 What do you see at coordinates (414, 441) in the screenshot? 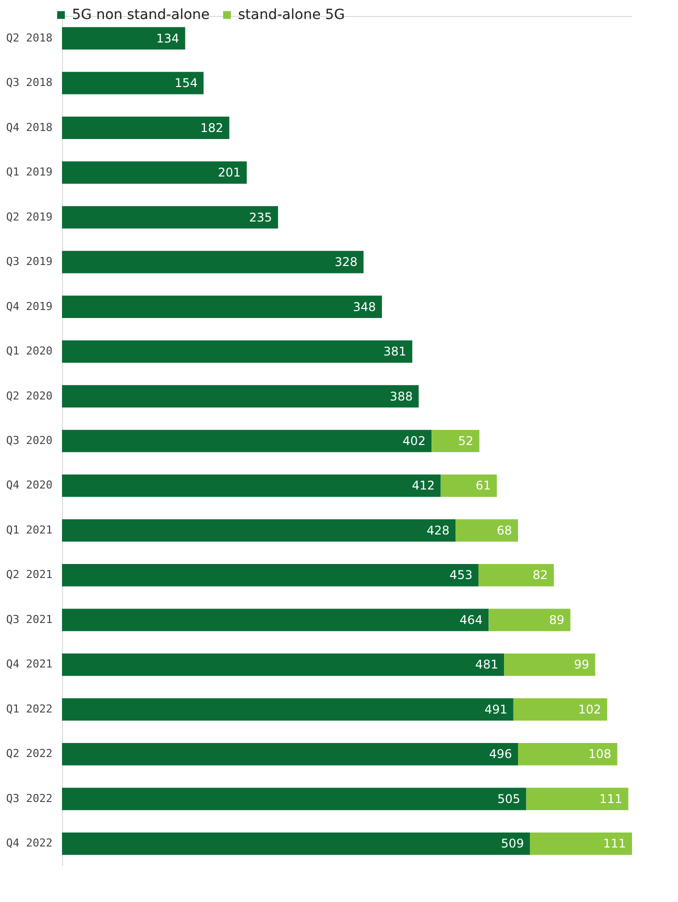
I see `data-label: 402` at bounding box center [414, 441].